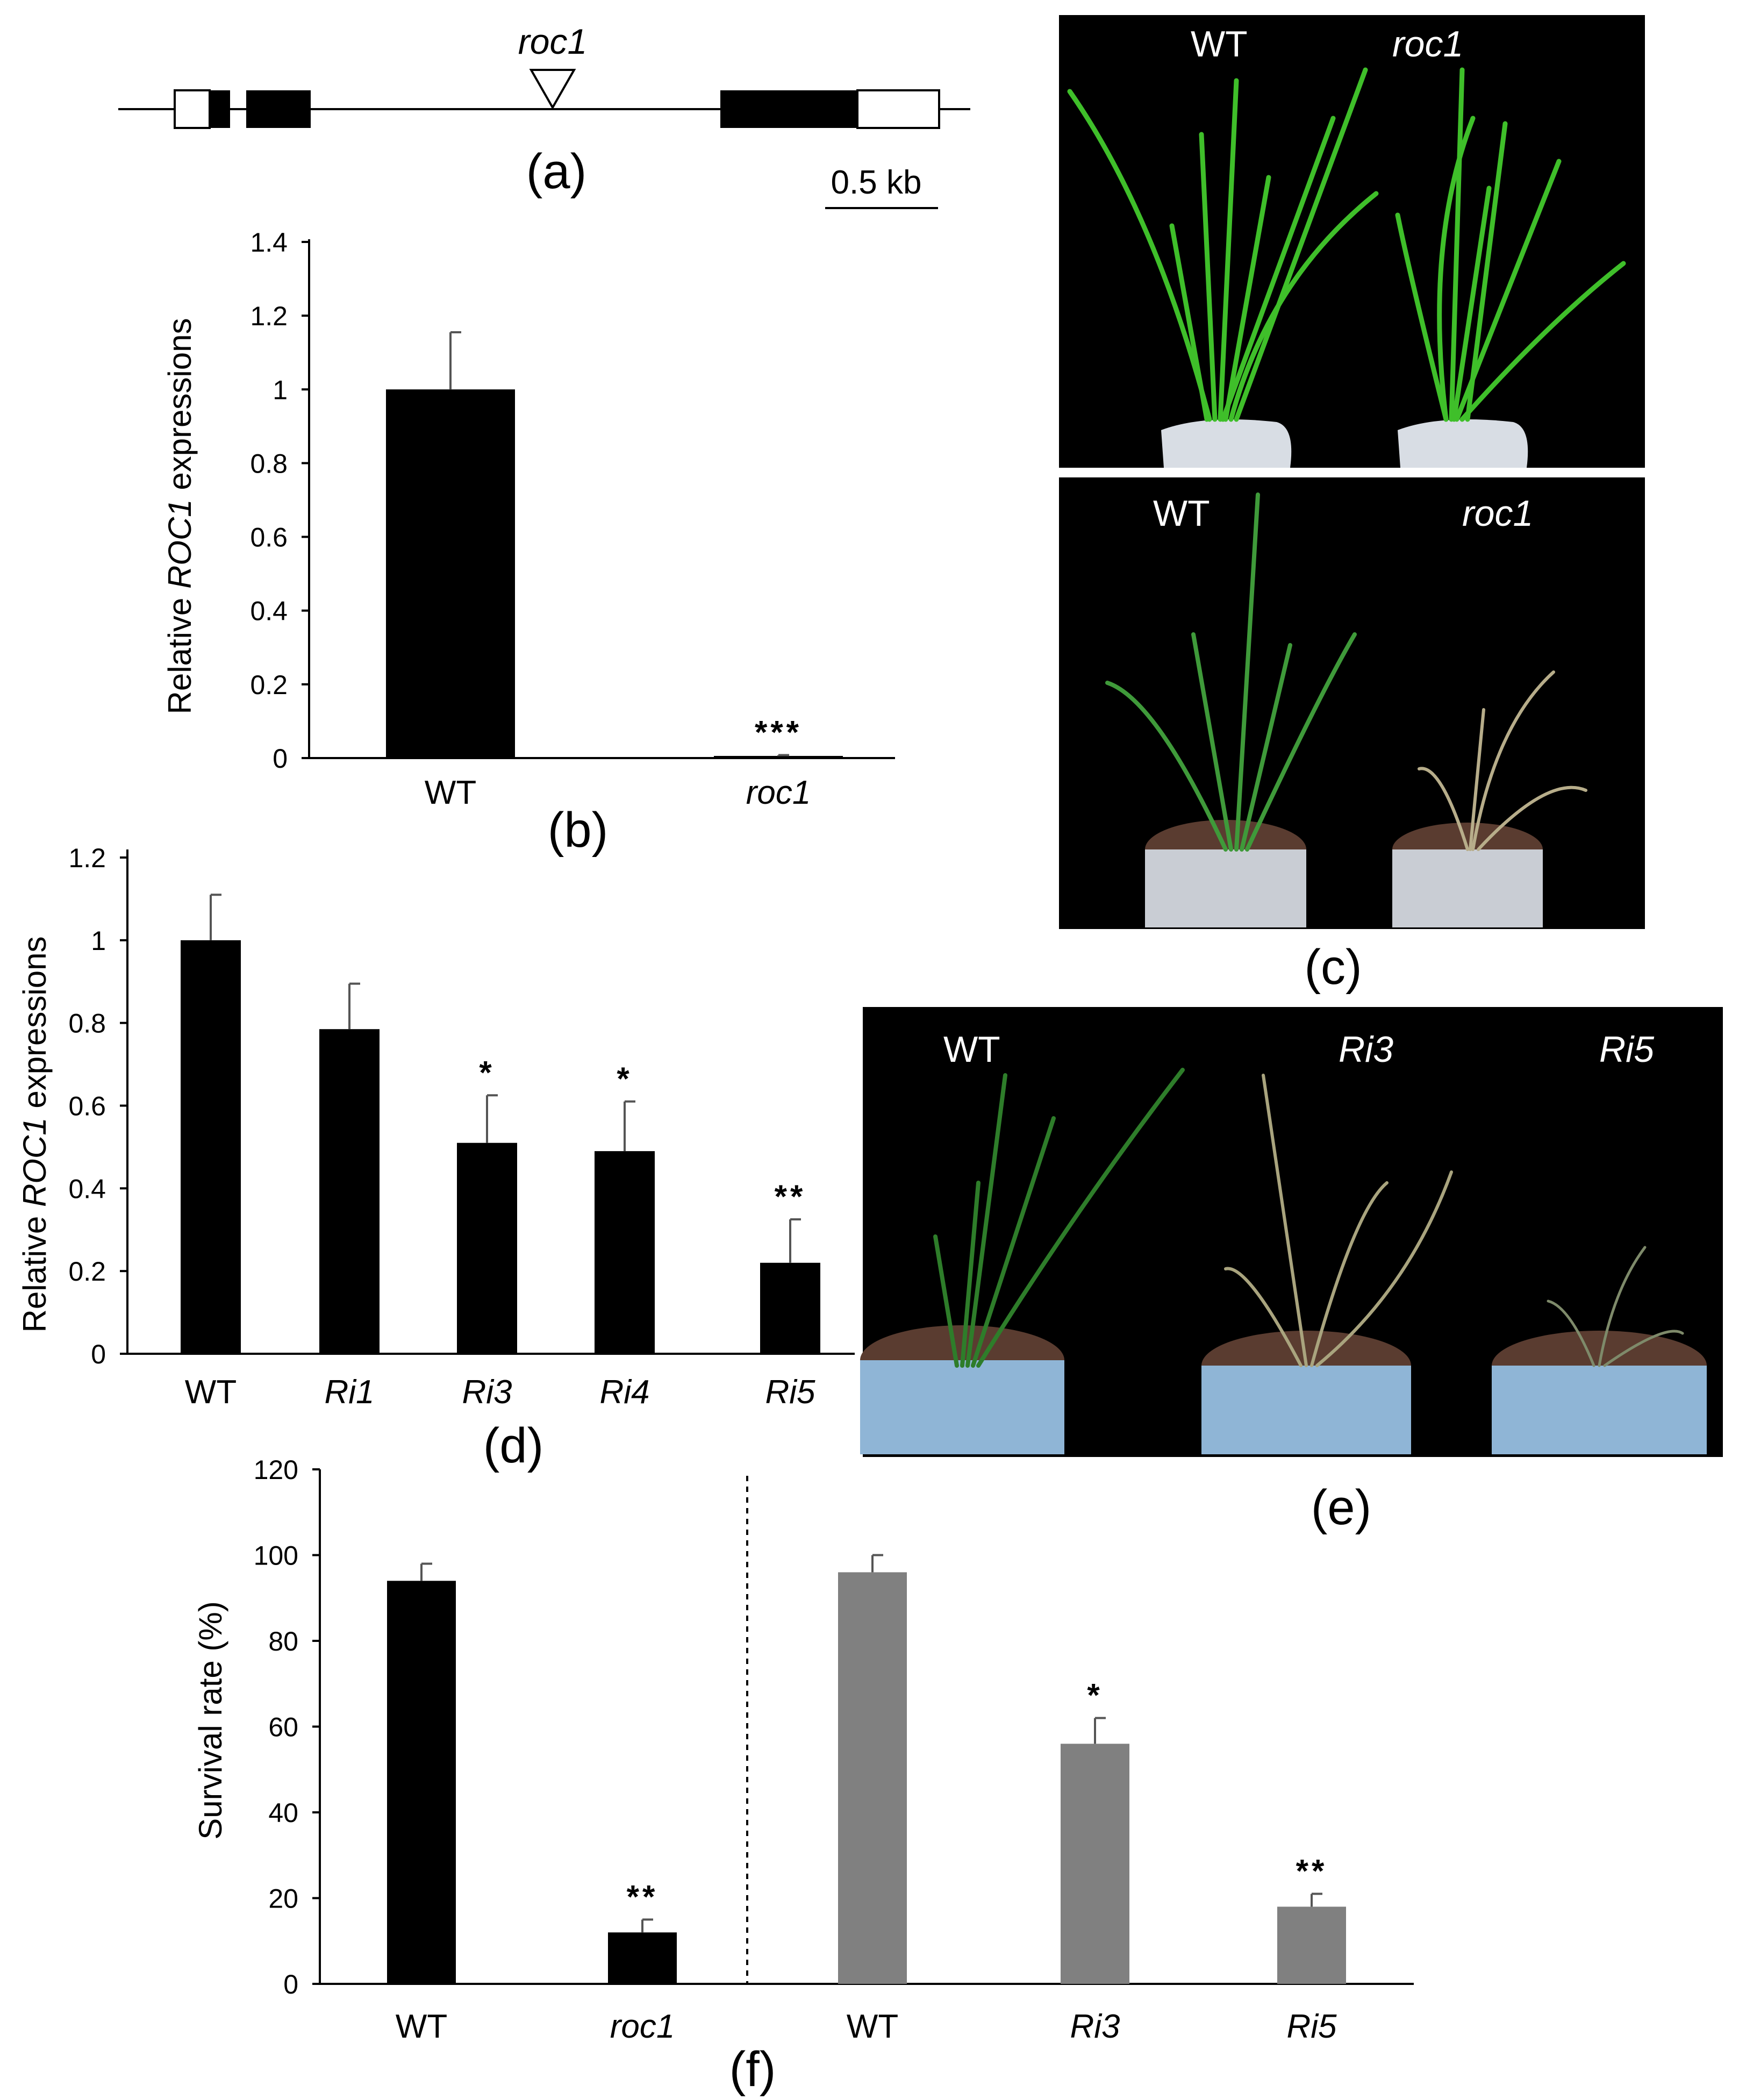 This screenshot has height=2100, width=1739. What do you see at coordinates (752, 2069) in the screenshot?
I see `panel-letter-f: (f)` at bounding box center [752, 2069].